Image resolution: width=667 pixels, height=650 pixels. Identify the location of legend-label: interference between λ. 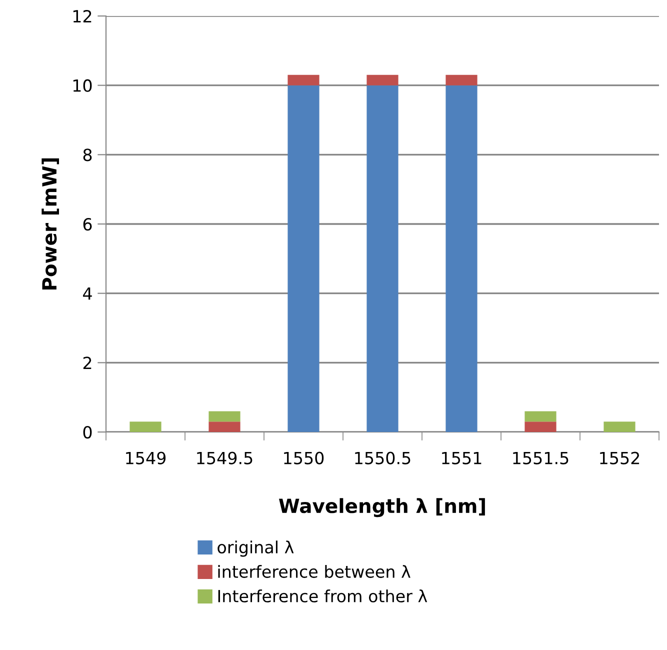
(314, 571).